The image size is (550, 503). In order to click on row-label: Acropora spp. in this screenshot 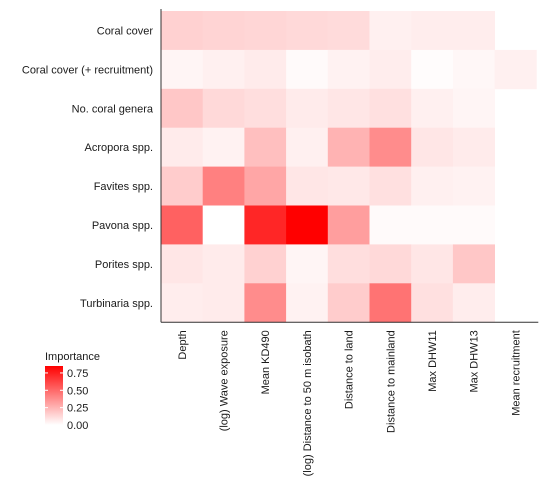, I will do `click(119, 148)`.